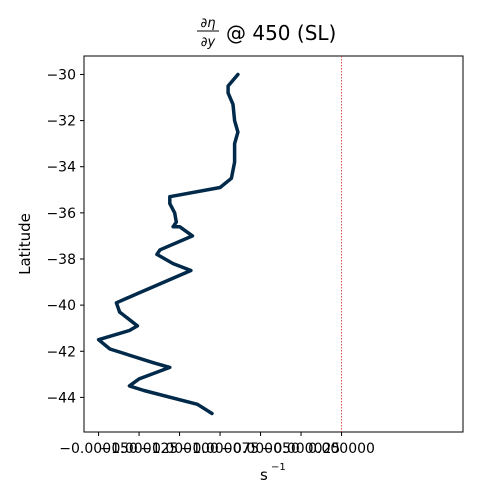 Image resolution: width=500 pixels, height=500 pixels. What do you see at coordinates (264, 475) in the screenshot?
I see `x-axis-label-text: s` at bounding box center [264, 475].